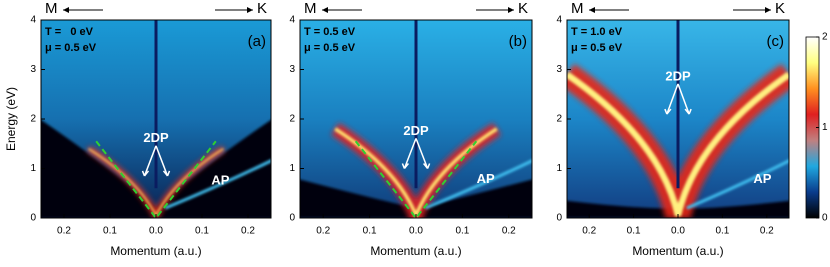 The width and height of the screenshot is (830, 267). I want to click on panel-label: (a), so click(257, 41).